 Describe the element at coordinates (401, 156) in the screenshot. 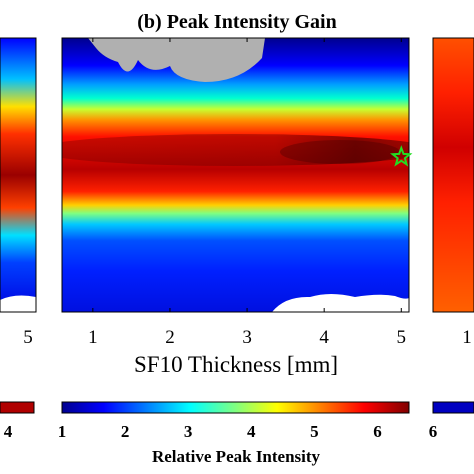

I see `star-marker` at that location.